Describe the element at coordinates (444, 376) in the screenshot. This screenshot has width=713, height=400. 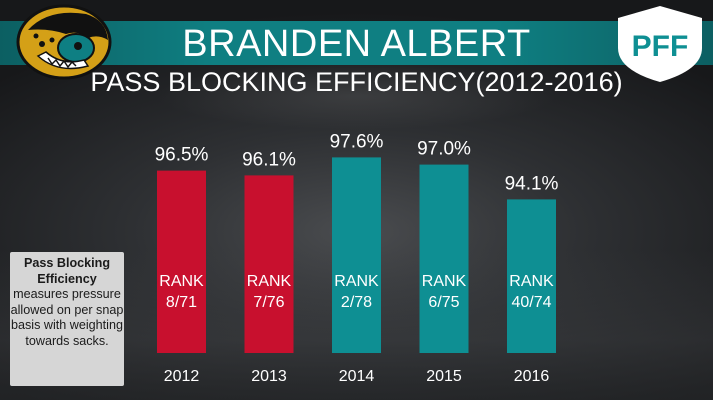
I see `x-tick-label: 2015` at that location.